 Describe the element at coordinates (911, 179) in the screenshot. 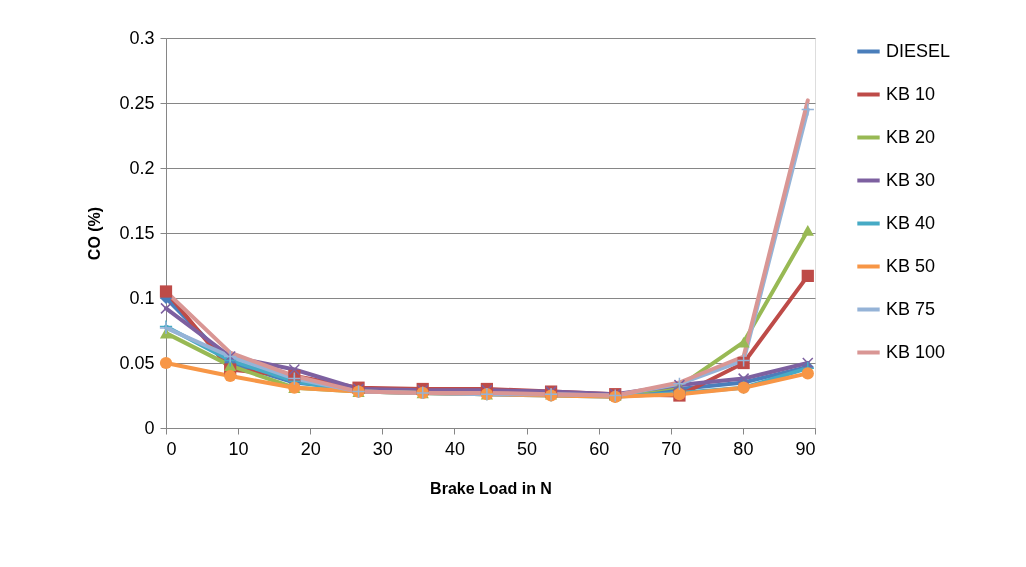

I see `legend-label: KB 30` at that location.